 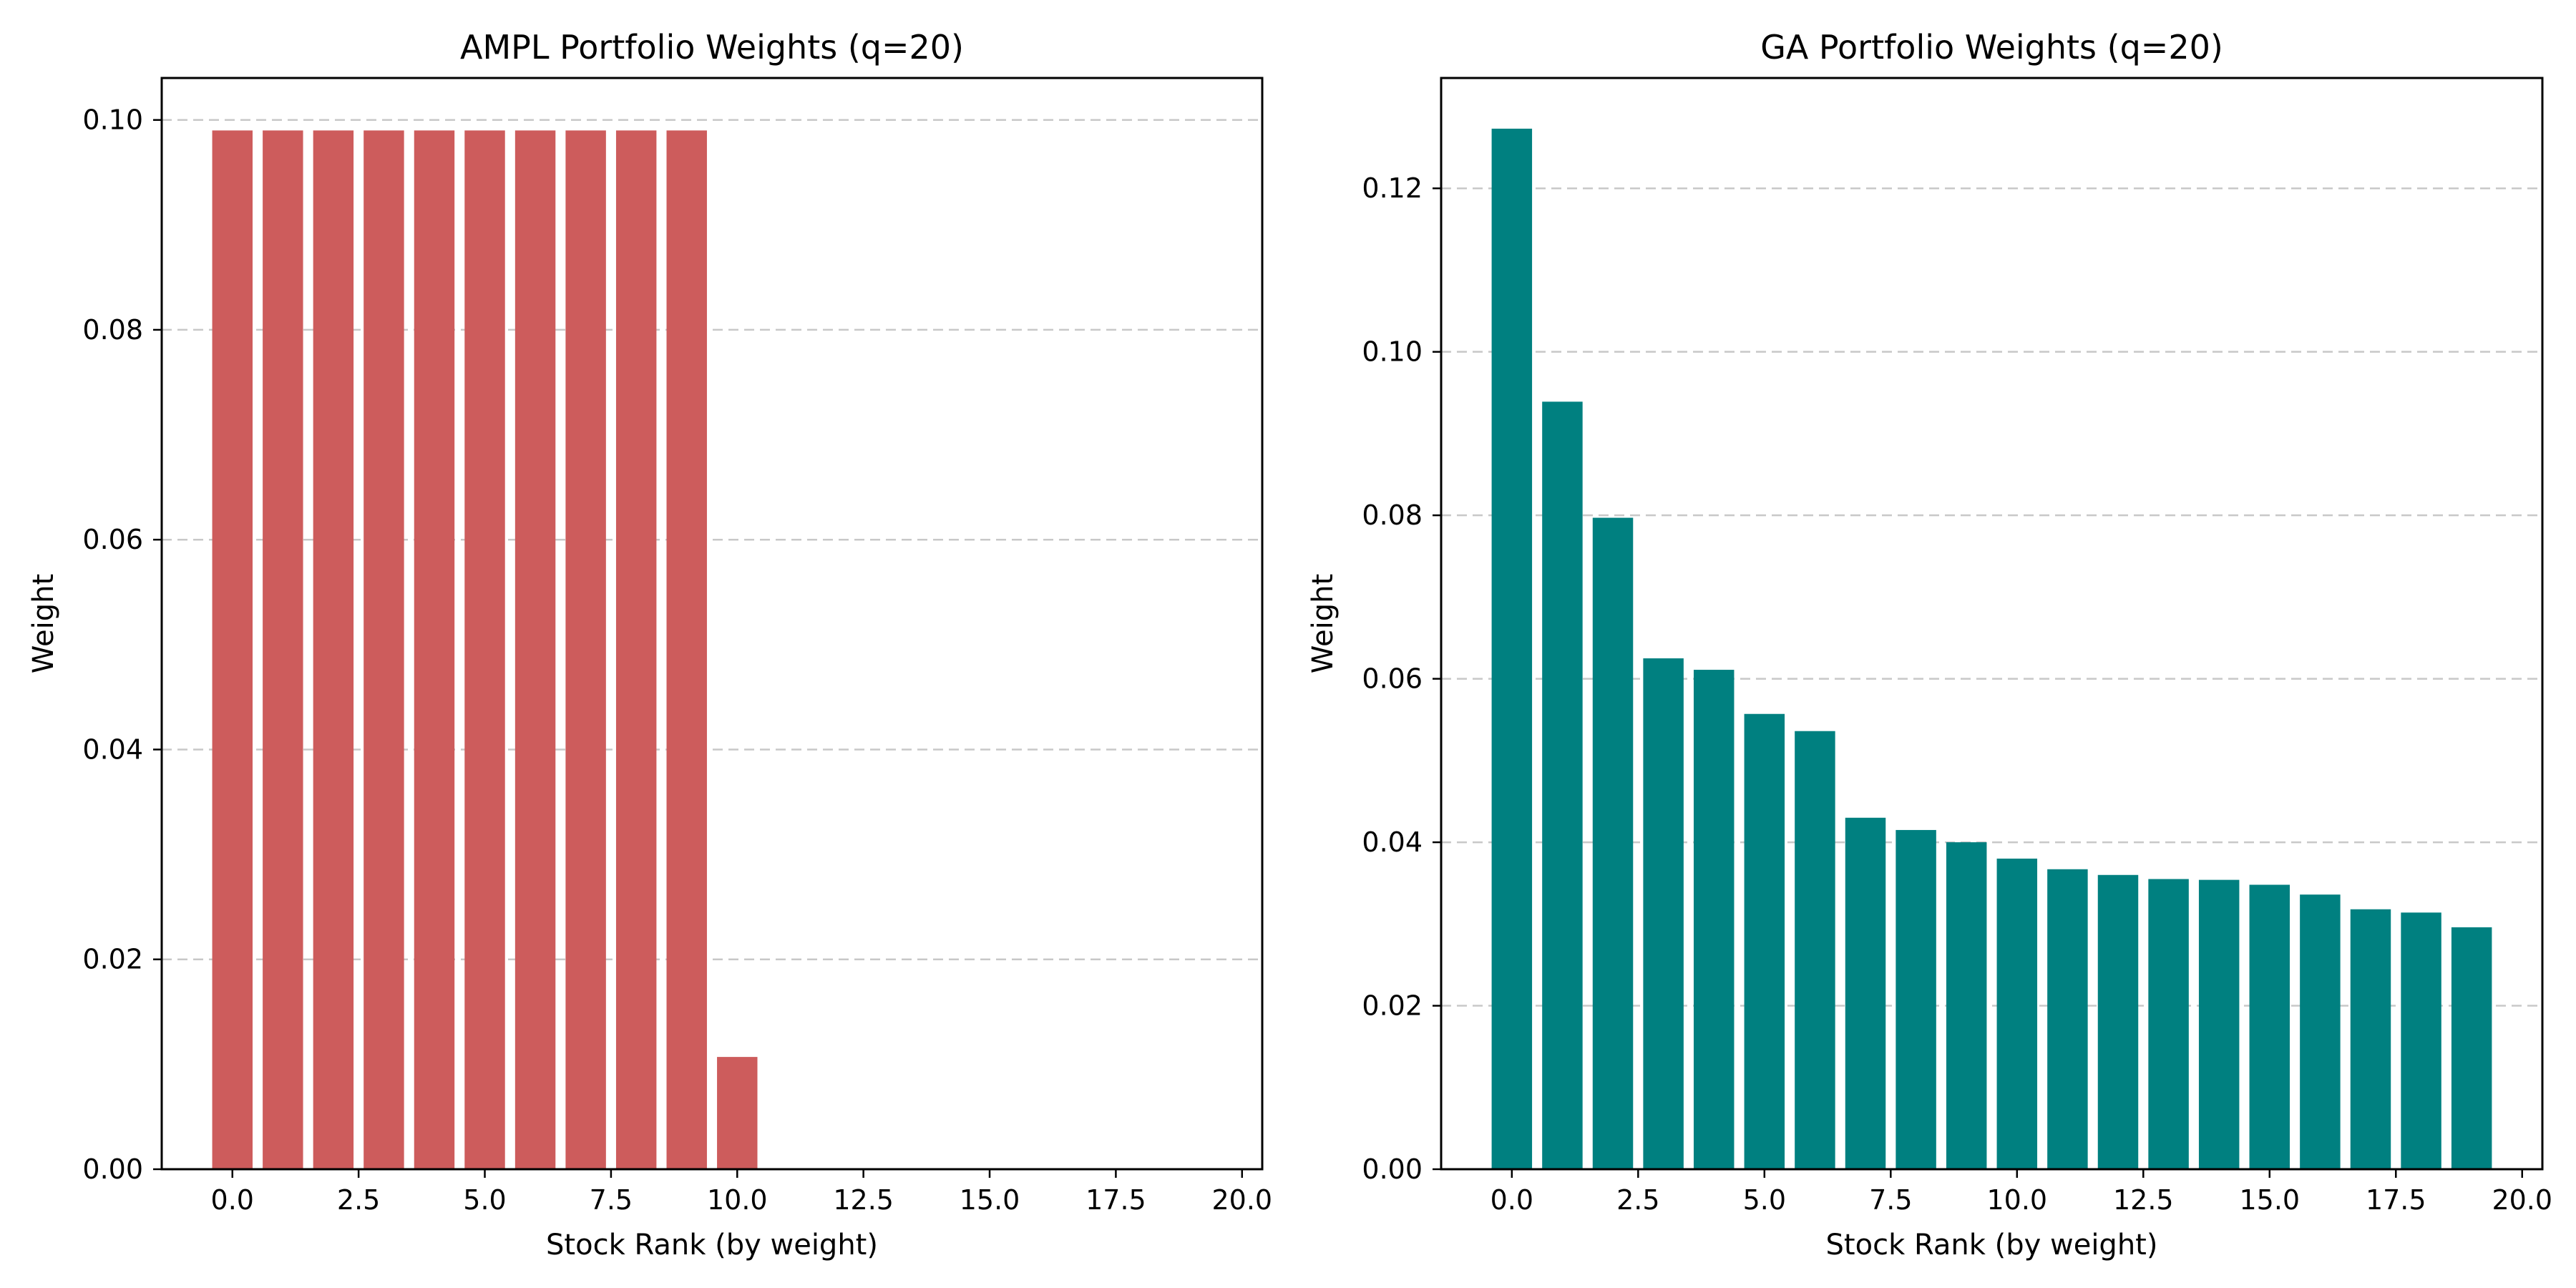 I want to click on chart-title: AMPL Portfolio Weights (q=20), so click(x=712, y=48).